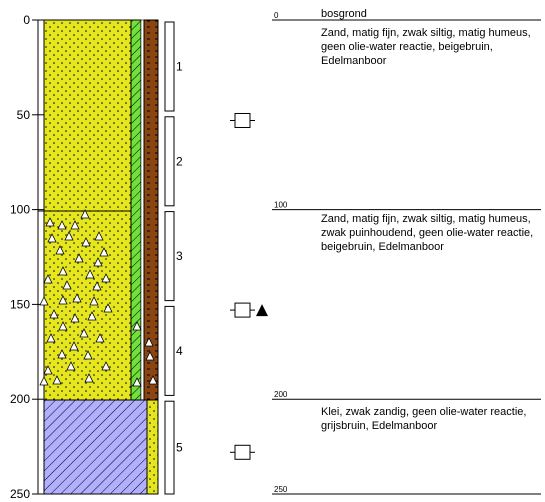 The image size is (545, 502). What do you see at coordinates (26, 20) in the screenshot?
I see `depth-tick-label: 0` at bounding box center [26, 20].